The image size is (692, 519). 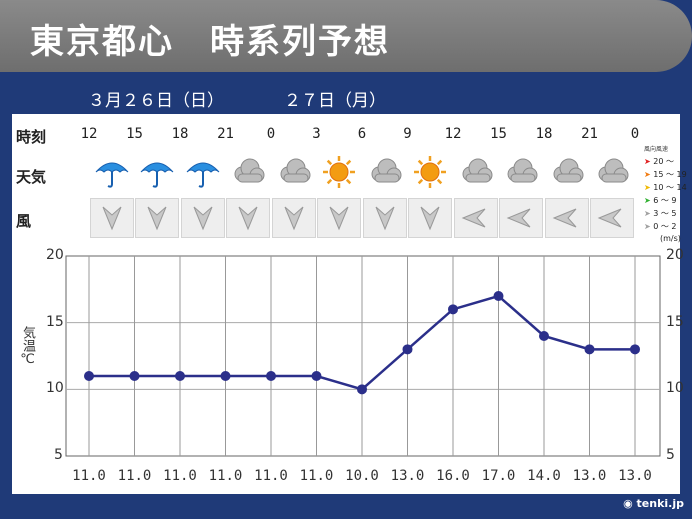 I want to click on legend-item: ➤ 20 ～, so click(x=659, y=161).